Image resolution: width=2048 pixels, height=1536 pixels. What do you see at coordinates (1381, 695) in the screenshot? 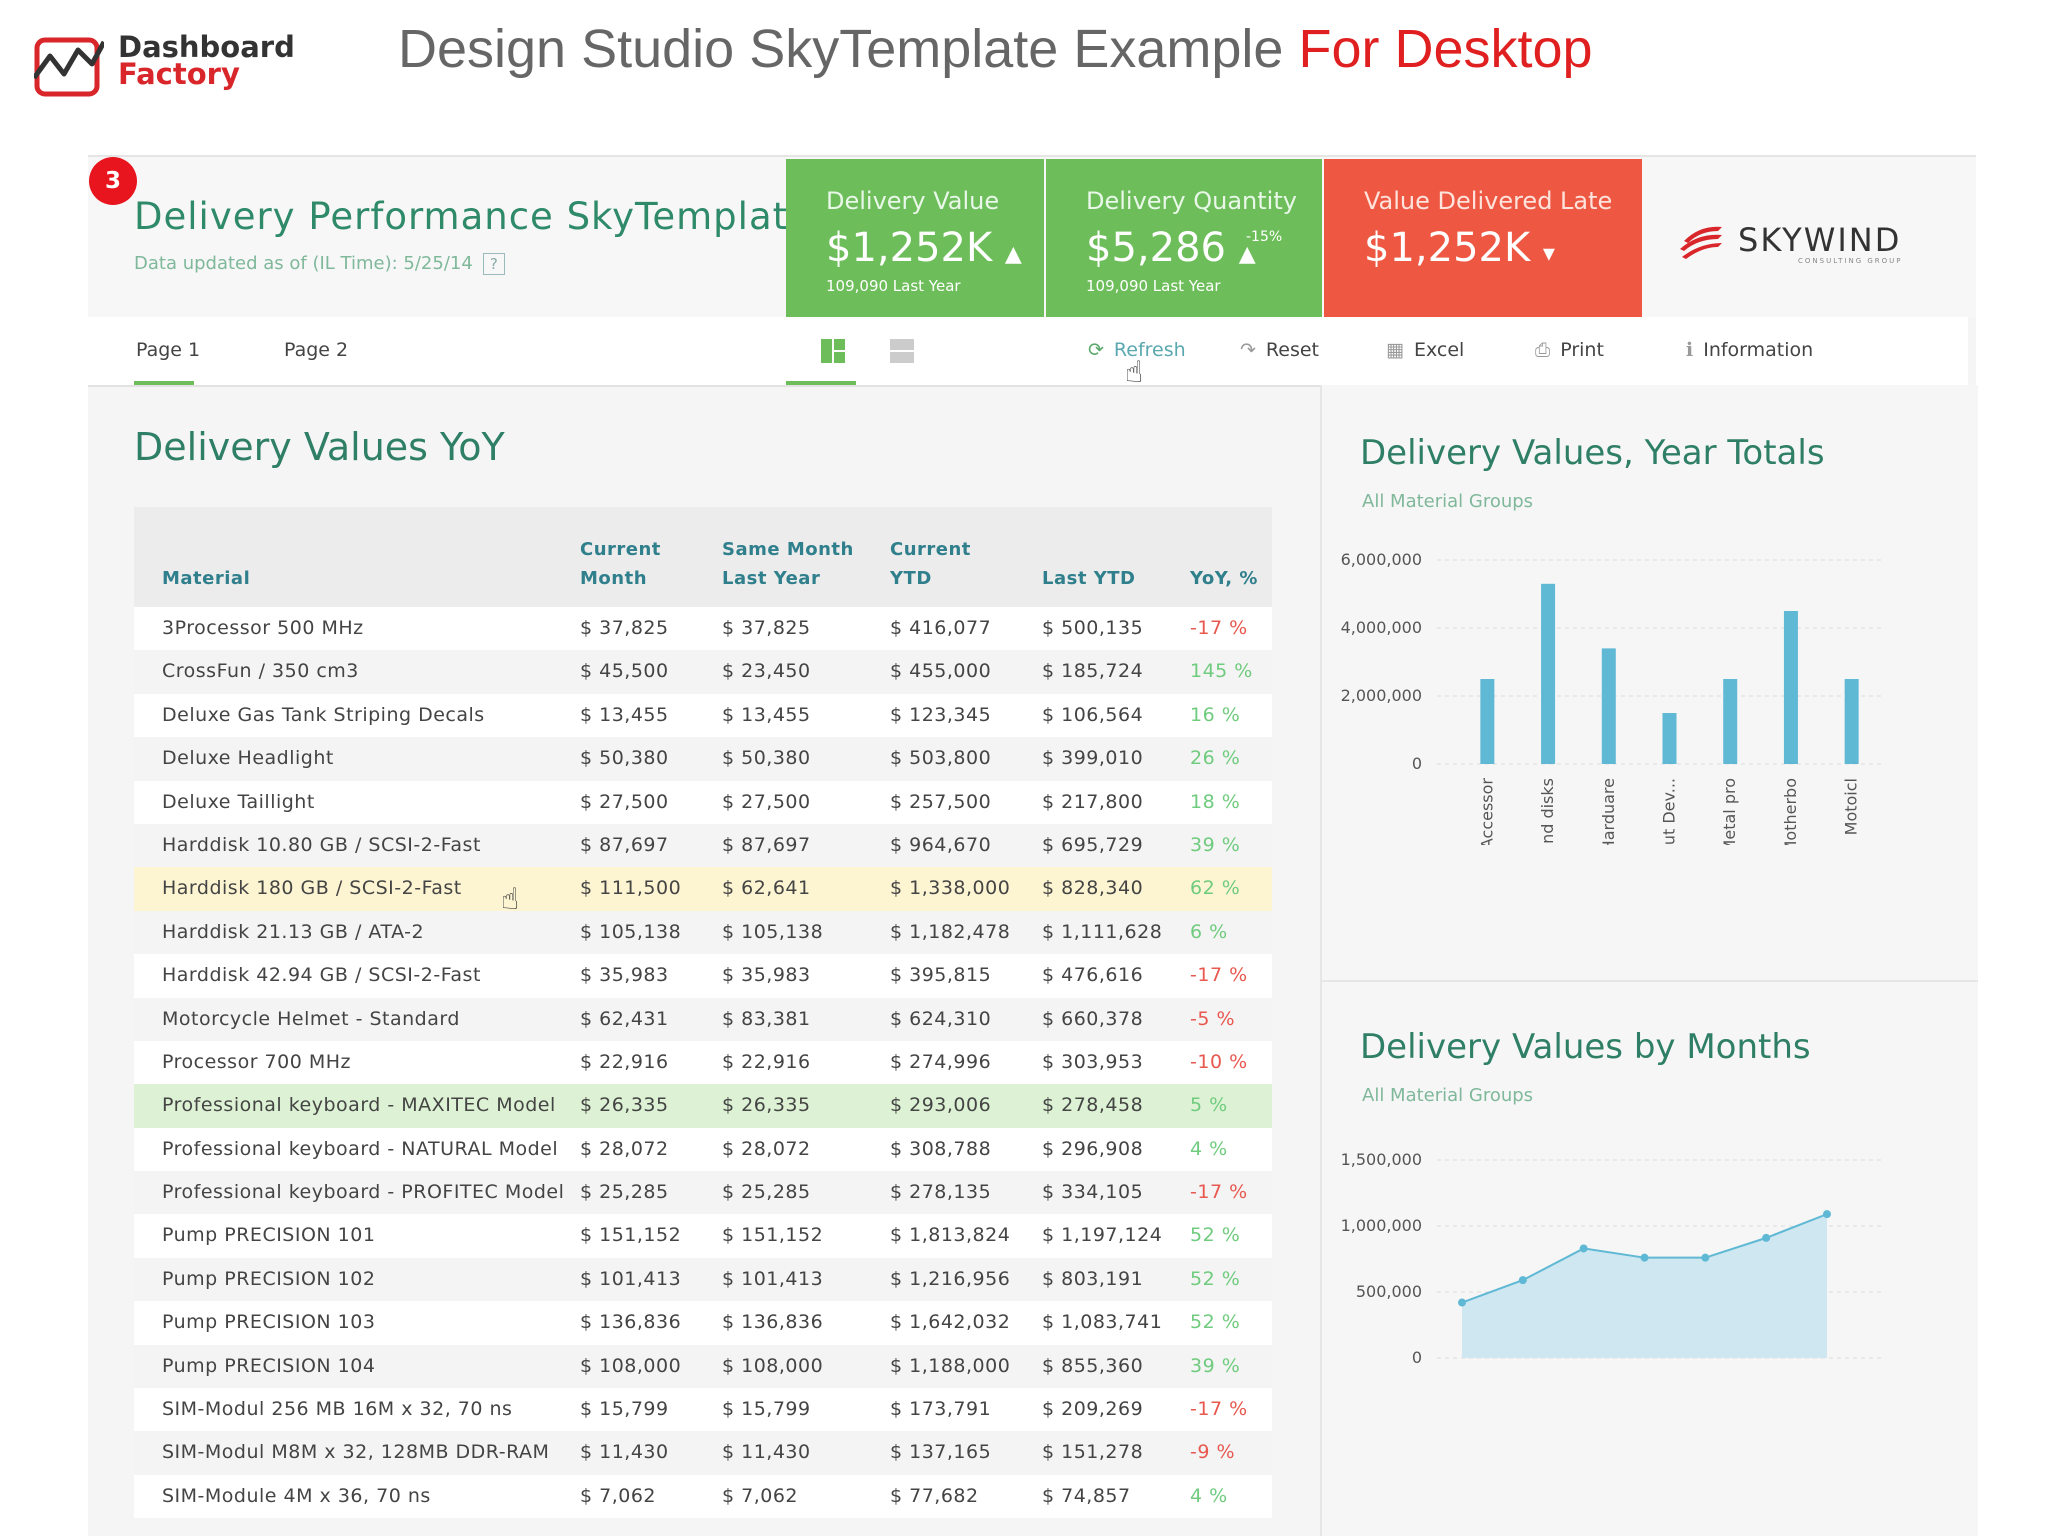
I see `y-tick-label: 2,000,000` at bounding box center [1381, 695].